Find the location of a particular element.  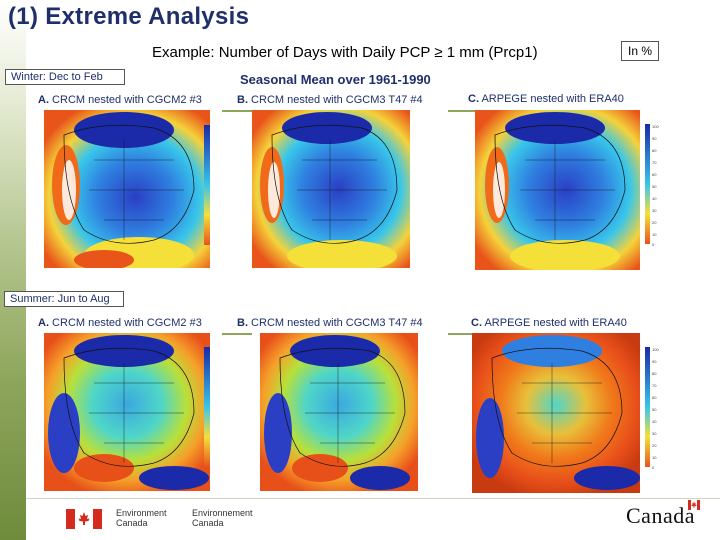

colorbar-ticks-winter-c: 100 90 80 70 60 50 40 30 20 10 0 is located at coordinates (659, 185).